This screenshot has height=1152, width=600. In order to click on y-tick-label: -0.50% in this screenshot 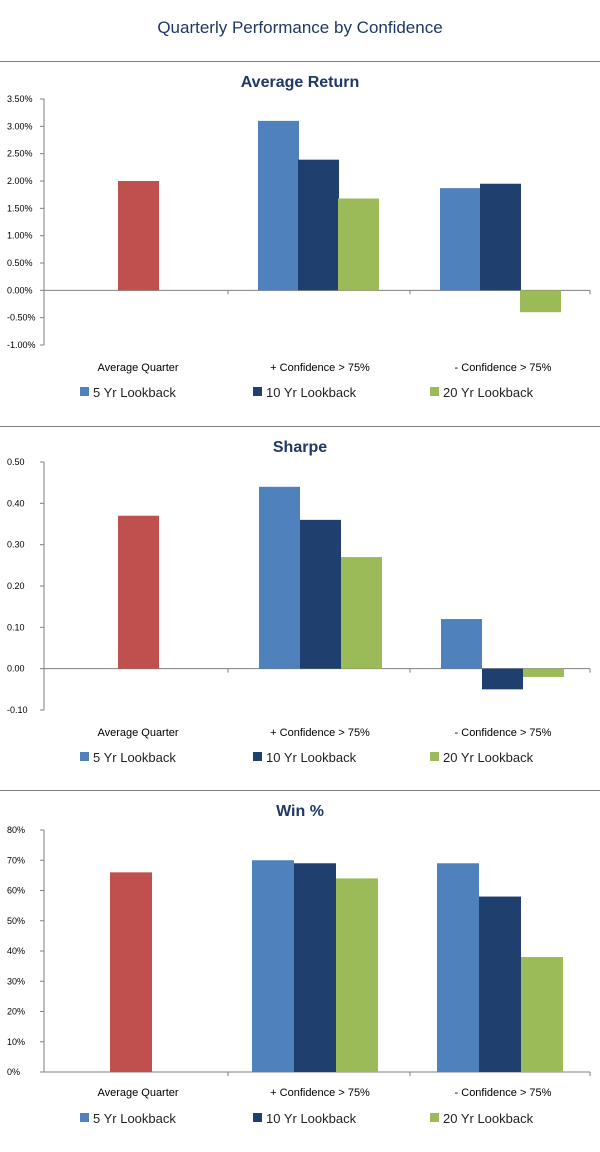, I will do `click(21, 318)`.